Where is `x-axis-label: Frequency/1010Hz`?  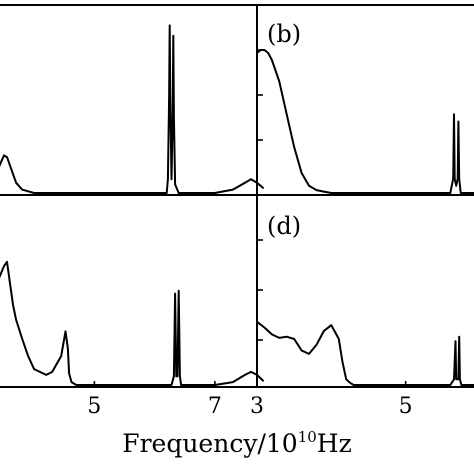
x-axis-label: Frequency/1010Hz is located at coordinates (237, 443).